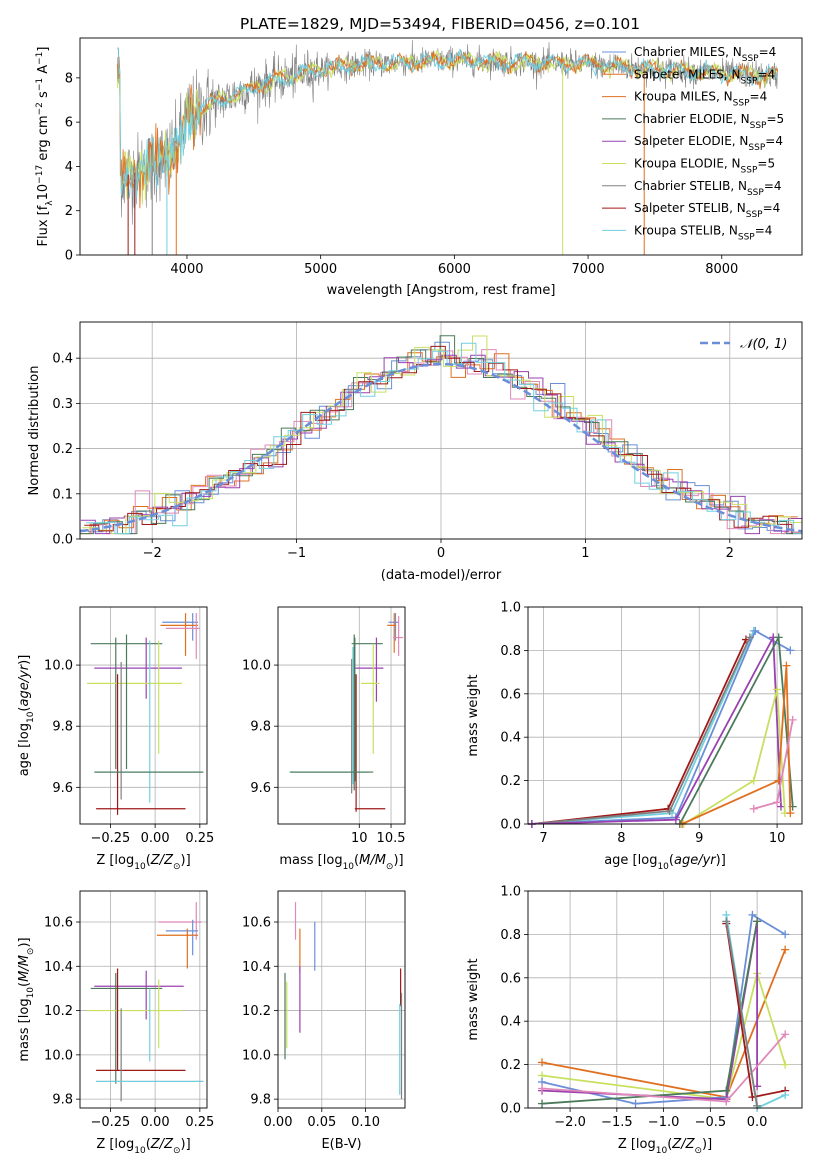 The height and width of the screenshot is (1170, 819). I want to click on x-tick-label: 8, so click(621, 838).